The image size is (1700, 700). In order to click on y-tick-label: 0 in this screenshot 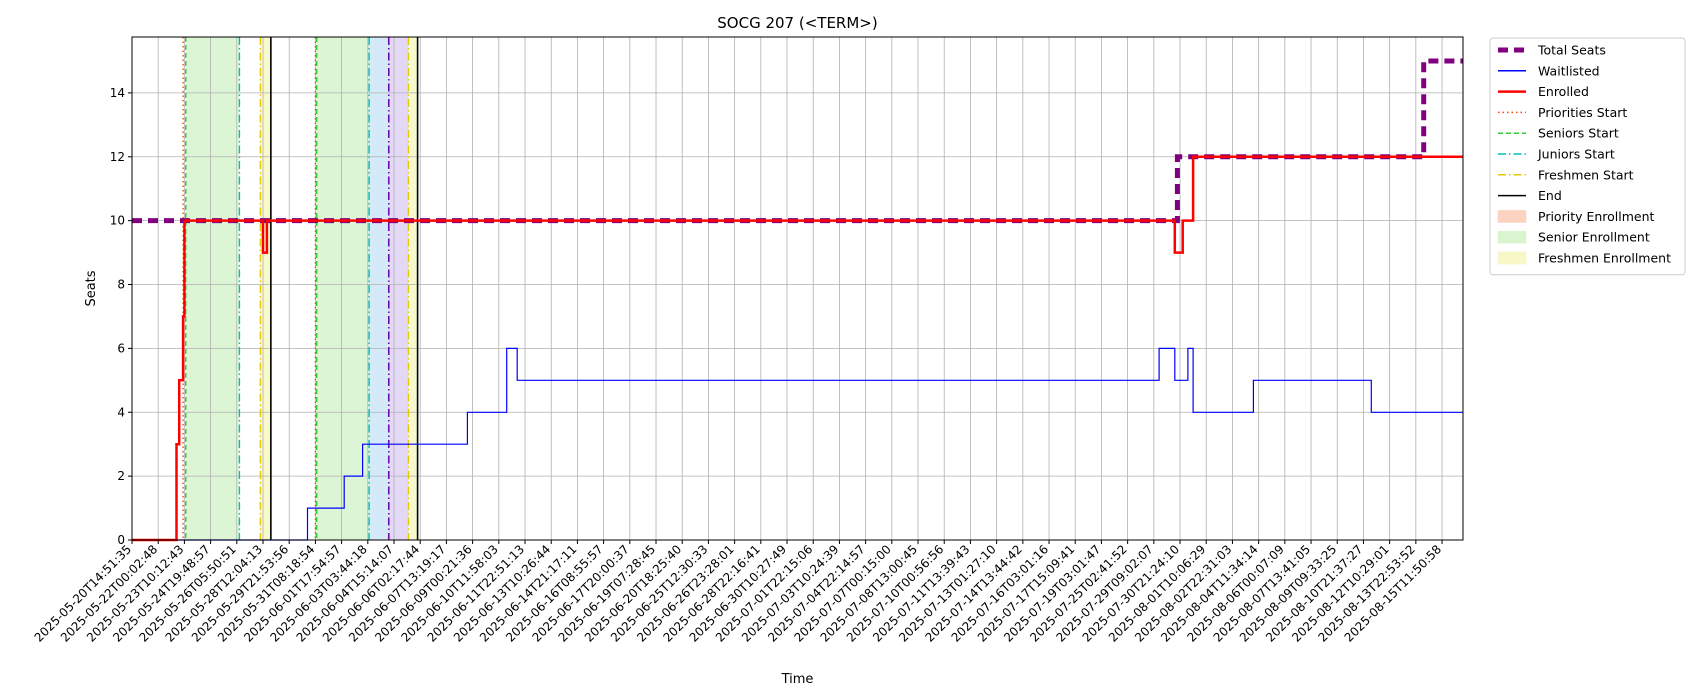, I will do `click(121, 540)`.